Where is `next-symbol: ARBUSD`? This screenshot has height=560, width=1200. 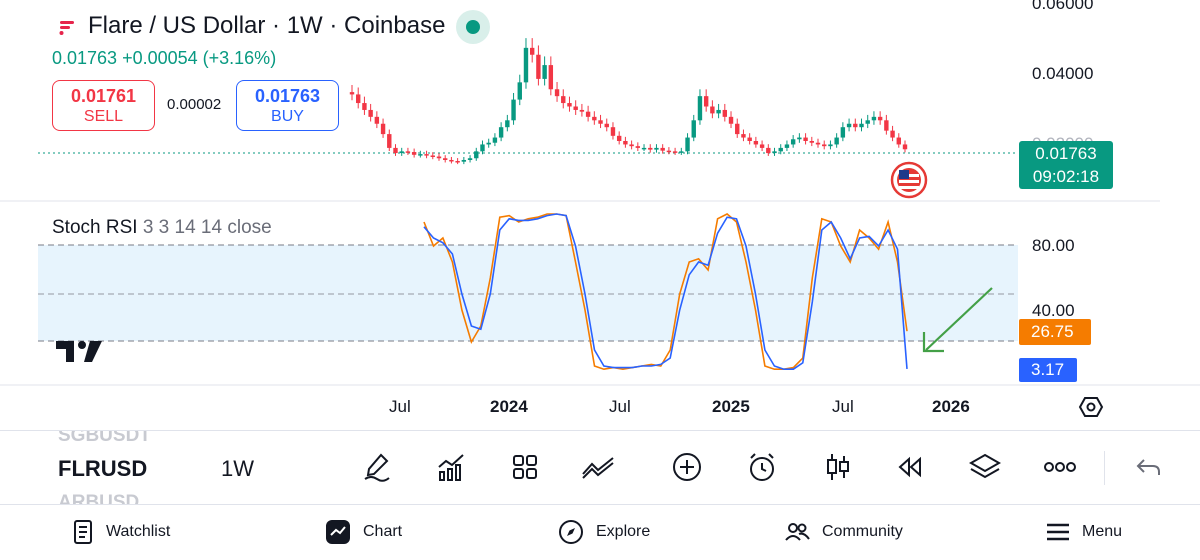
next-symbol: ARBUSD is located at coordinates (99, 498).